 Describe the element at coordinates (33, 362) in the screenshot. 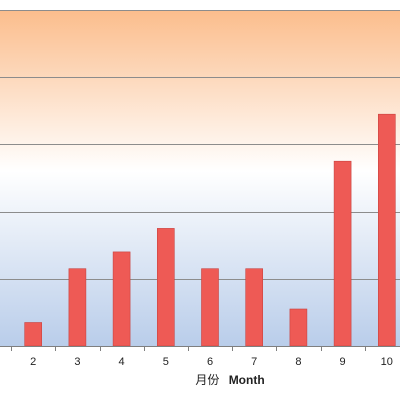

I see `x-tick-label-2: 2` at that location.